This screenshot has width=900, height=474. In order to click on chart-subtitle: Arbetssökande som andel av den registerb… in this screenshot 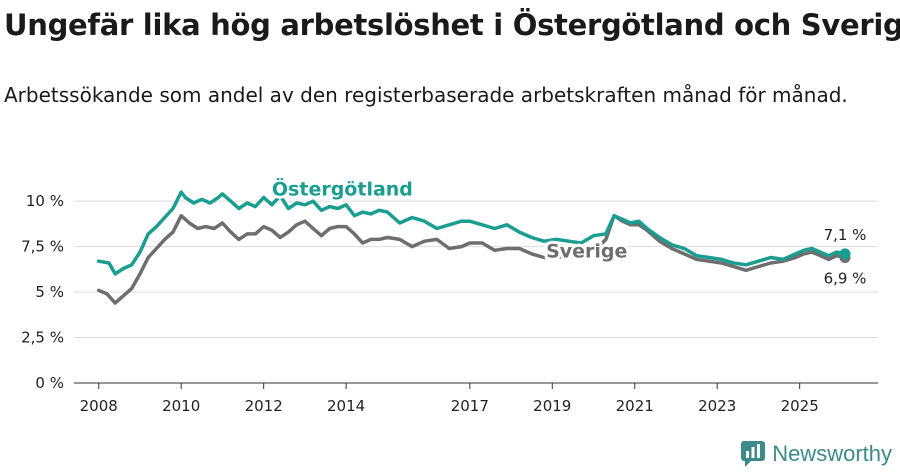, I will do `click(426, 95)`.